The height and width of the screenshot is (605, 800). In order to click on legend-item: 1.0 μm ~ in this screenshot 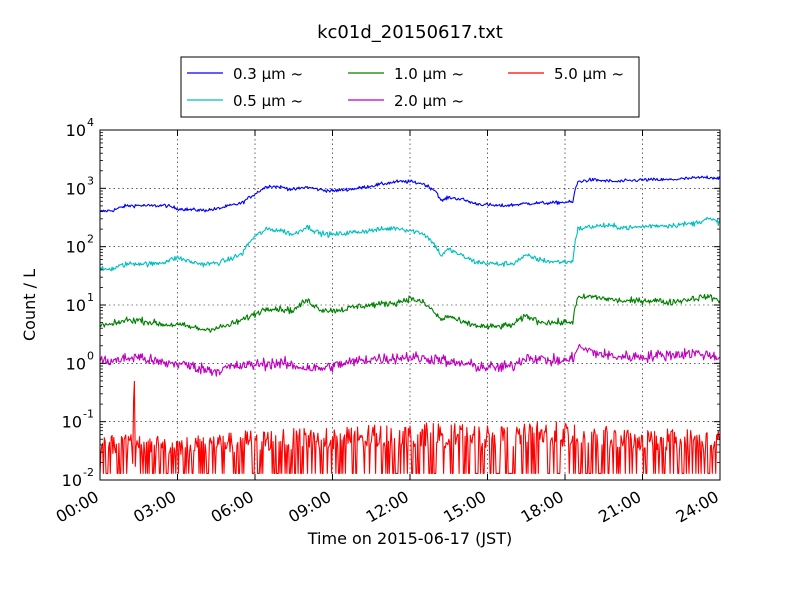, I will do `click(406, 74)`.